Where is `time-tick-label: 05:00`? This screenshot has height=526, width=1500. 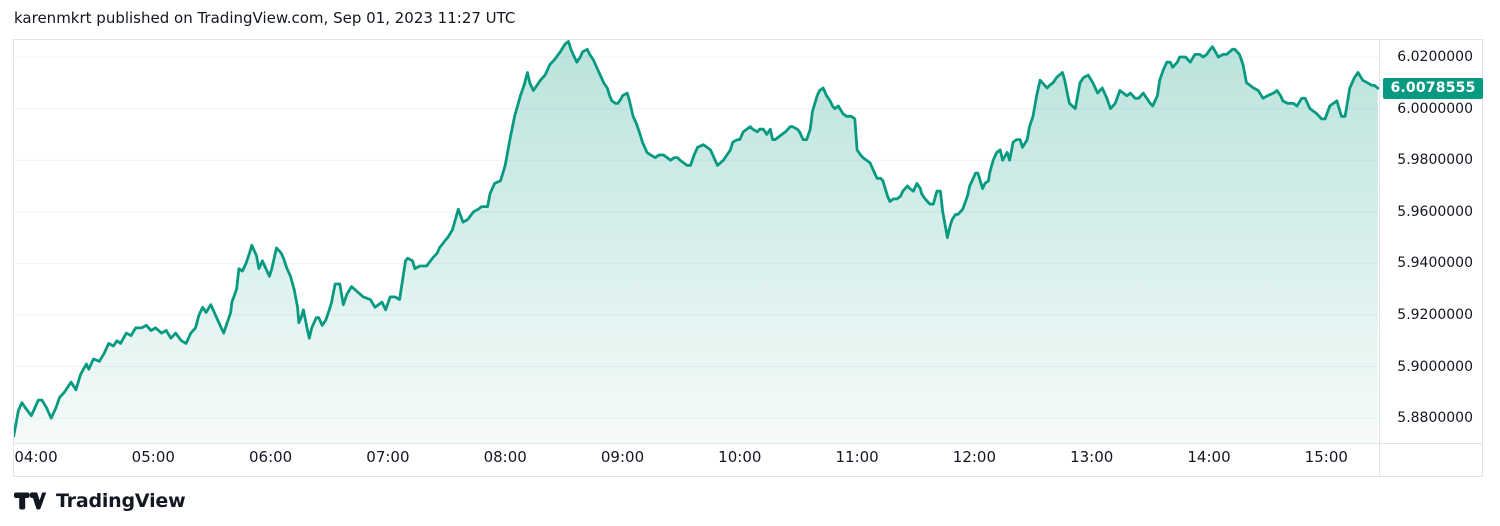
time-tick-label: 05:00 is located at coordinates (153, 457).